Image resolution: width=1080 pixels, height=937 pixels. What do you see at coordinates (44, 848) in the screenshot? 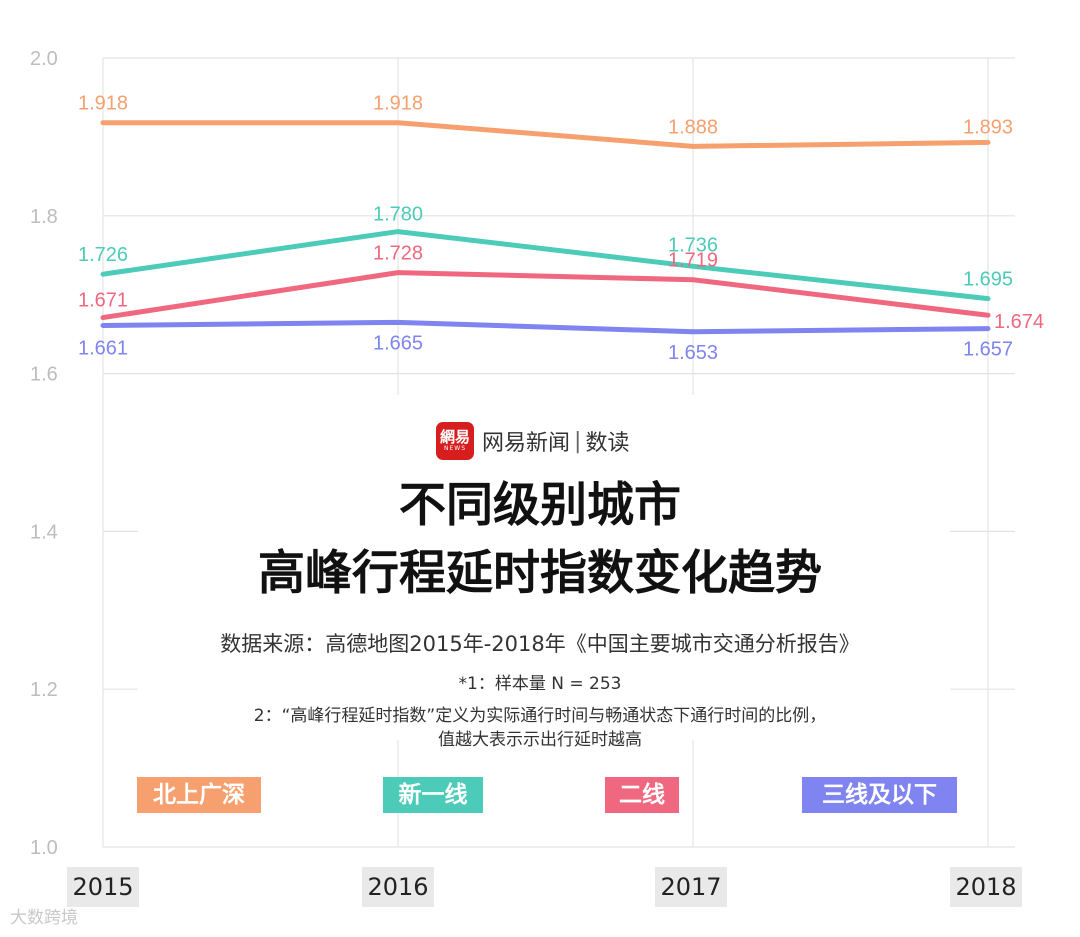
I see `y-tick-label: 1.0` at bounding box center [44, 848].